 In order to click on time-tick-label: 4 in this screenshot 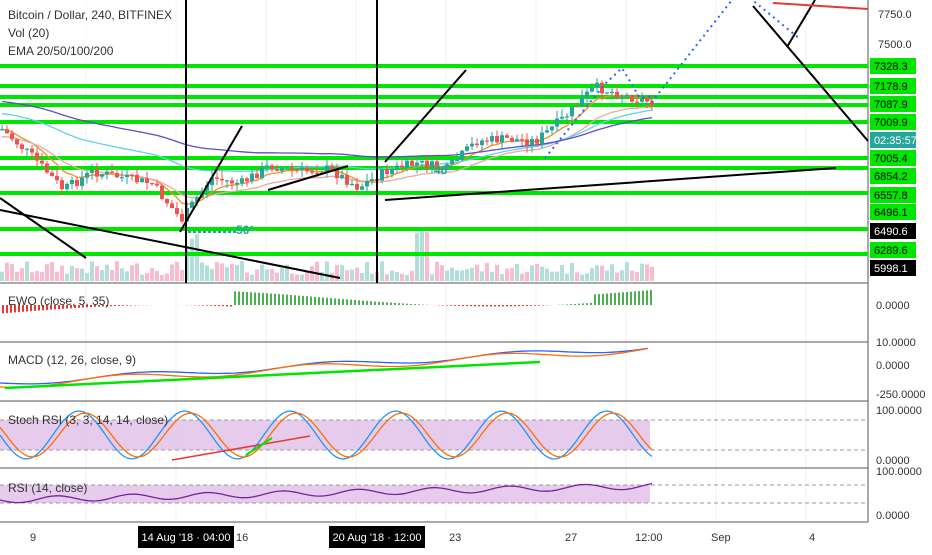, I will do `click(812, 538)`.